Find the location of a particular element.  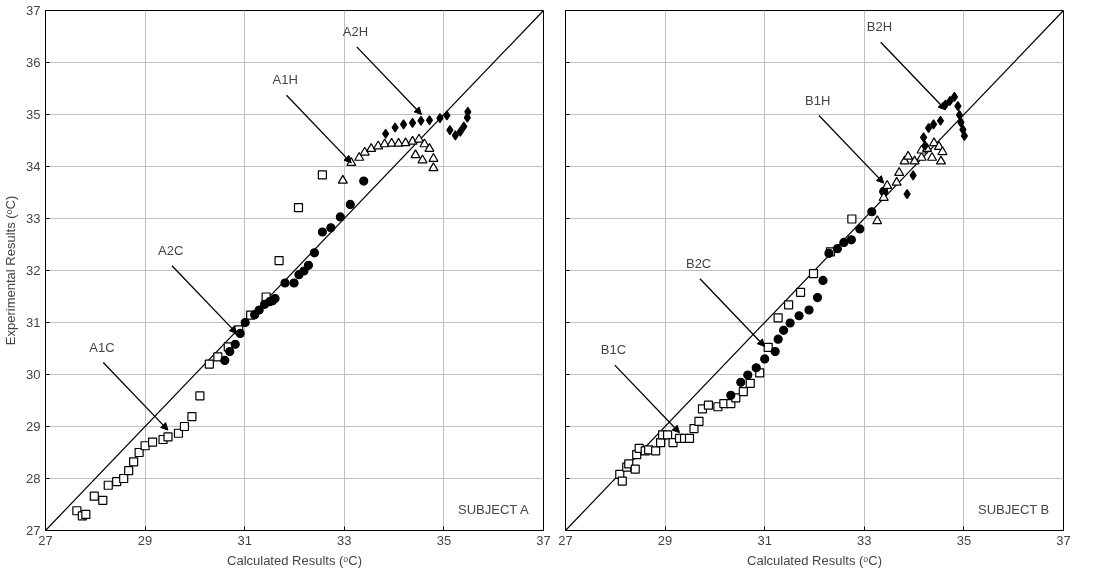

y-tick-label: 36 is located at coordinates (33, 62).